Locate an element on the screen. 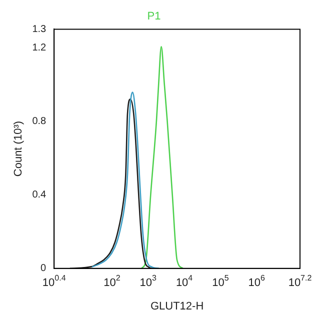  y-axis-title: Count (10³) is located at coordinates (18, 148).